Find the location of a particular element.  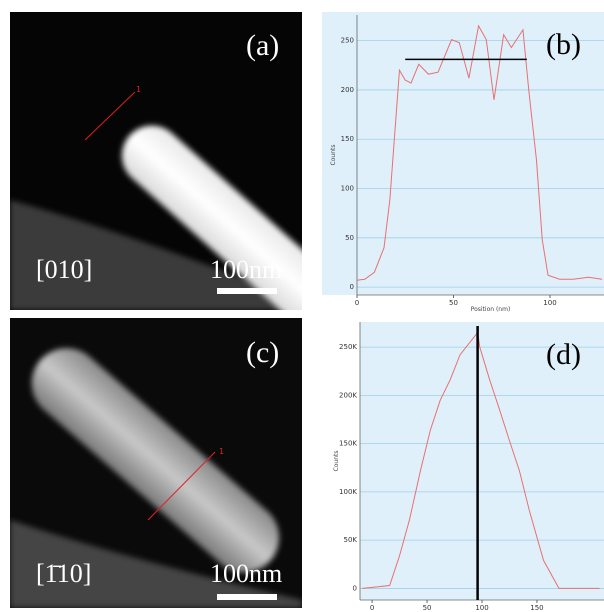

panel-label: (a) is located at coordinates (262, 45).